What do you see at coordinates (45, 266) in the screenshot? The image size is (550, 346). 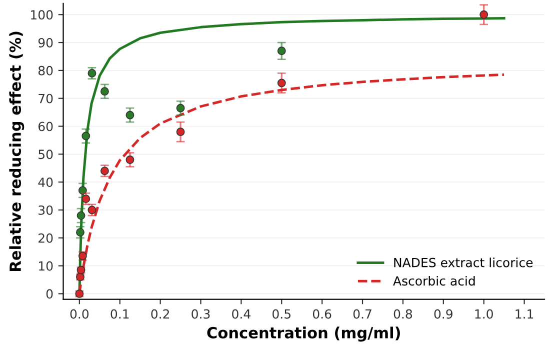 I see `y-tick-label: 10` at bounding box center [45, 266].